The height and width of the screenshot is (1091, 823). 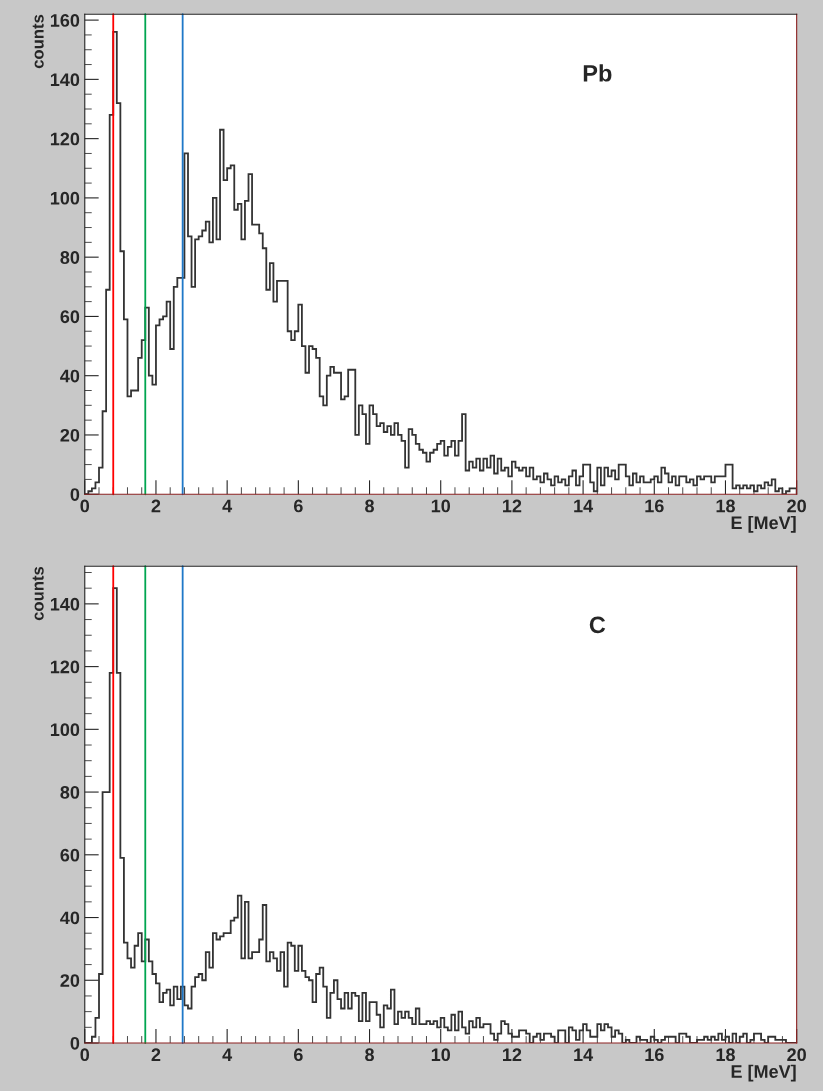 What do you see at coordinates (65, 20) in the screenshot?
I see `y-tick-label: 160` at bounding box center [65, 20].